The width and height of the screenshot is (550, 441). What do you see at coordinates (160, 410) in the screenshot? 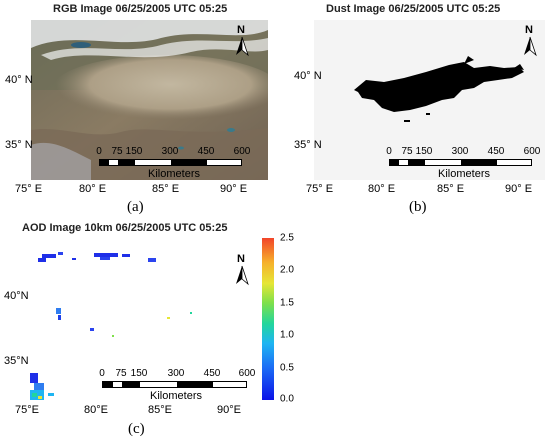
I see `panel-c-lon-label: 85°E` at bounding box center [160, 410].